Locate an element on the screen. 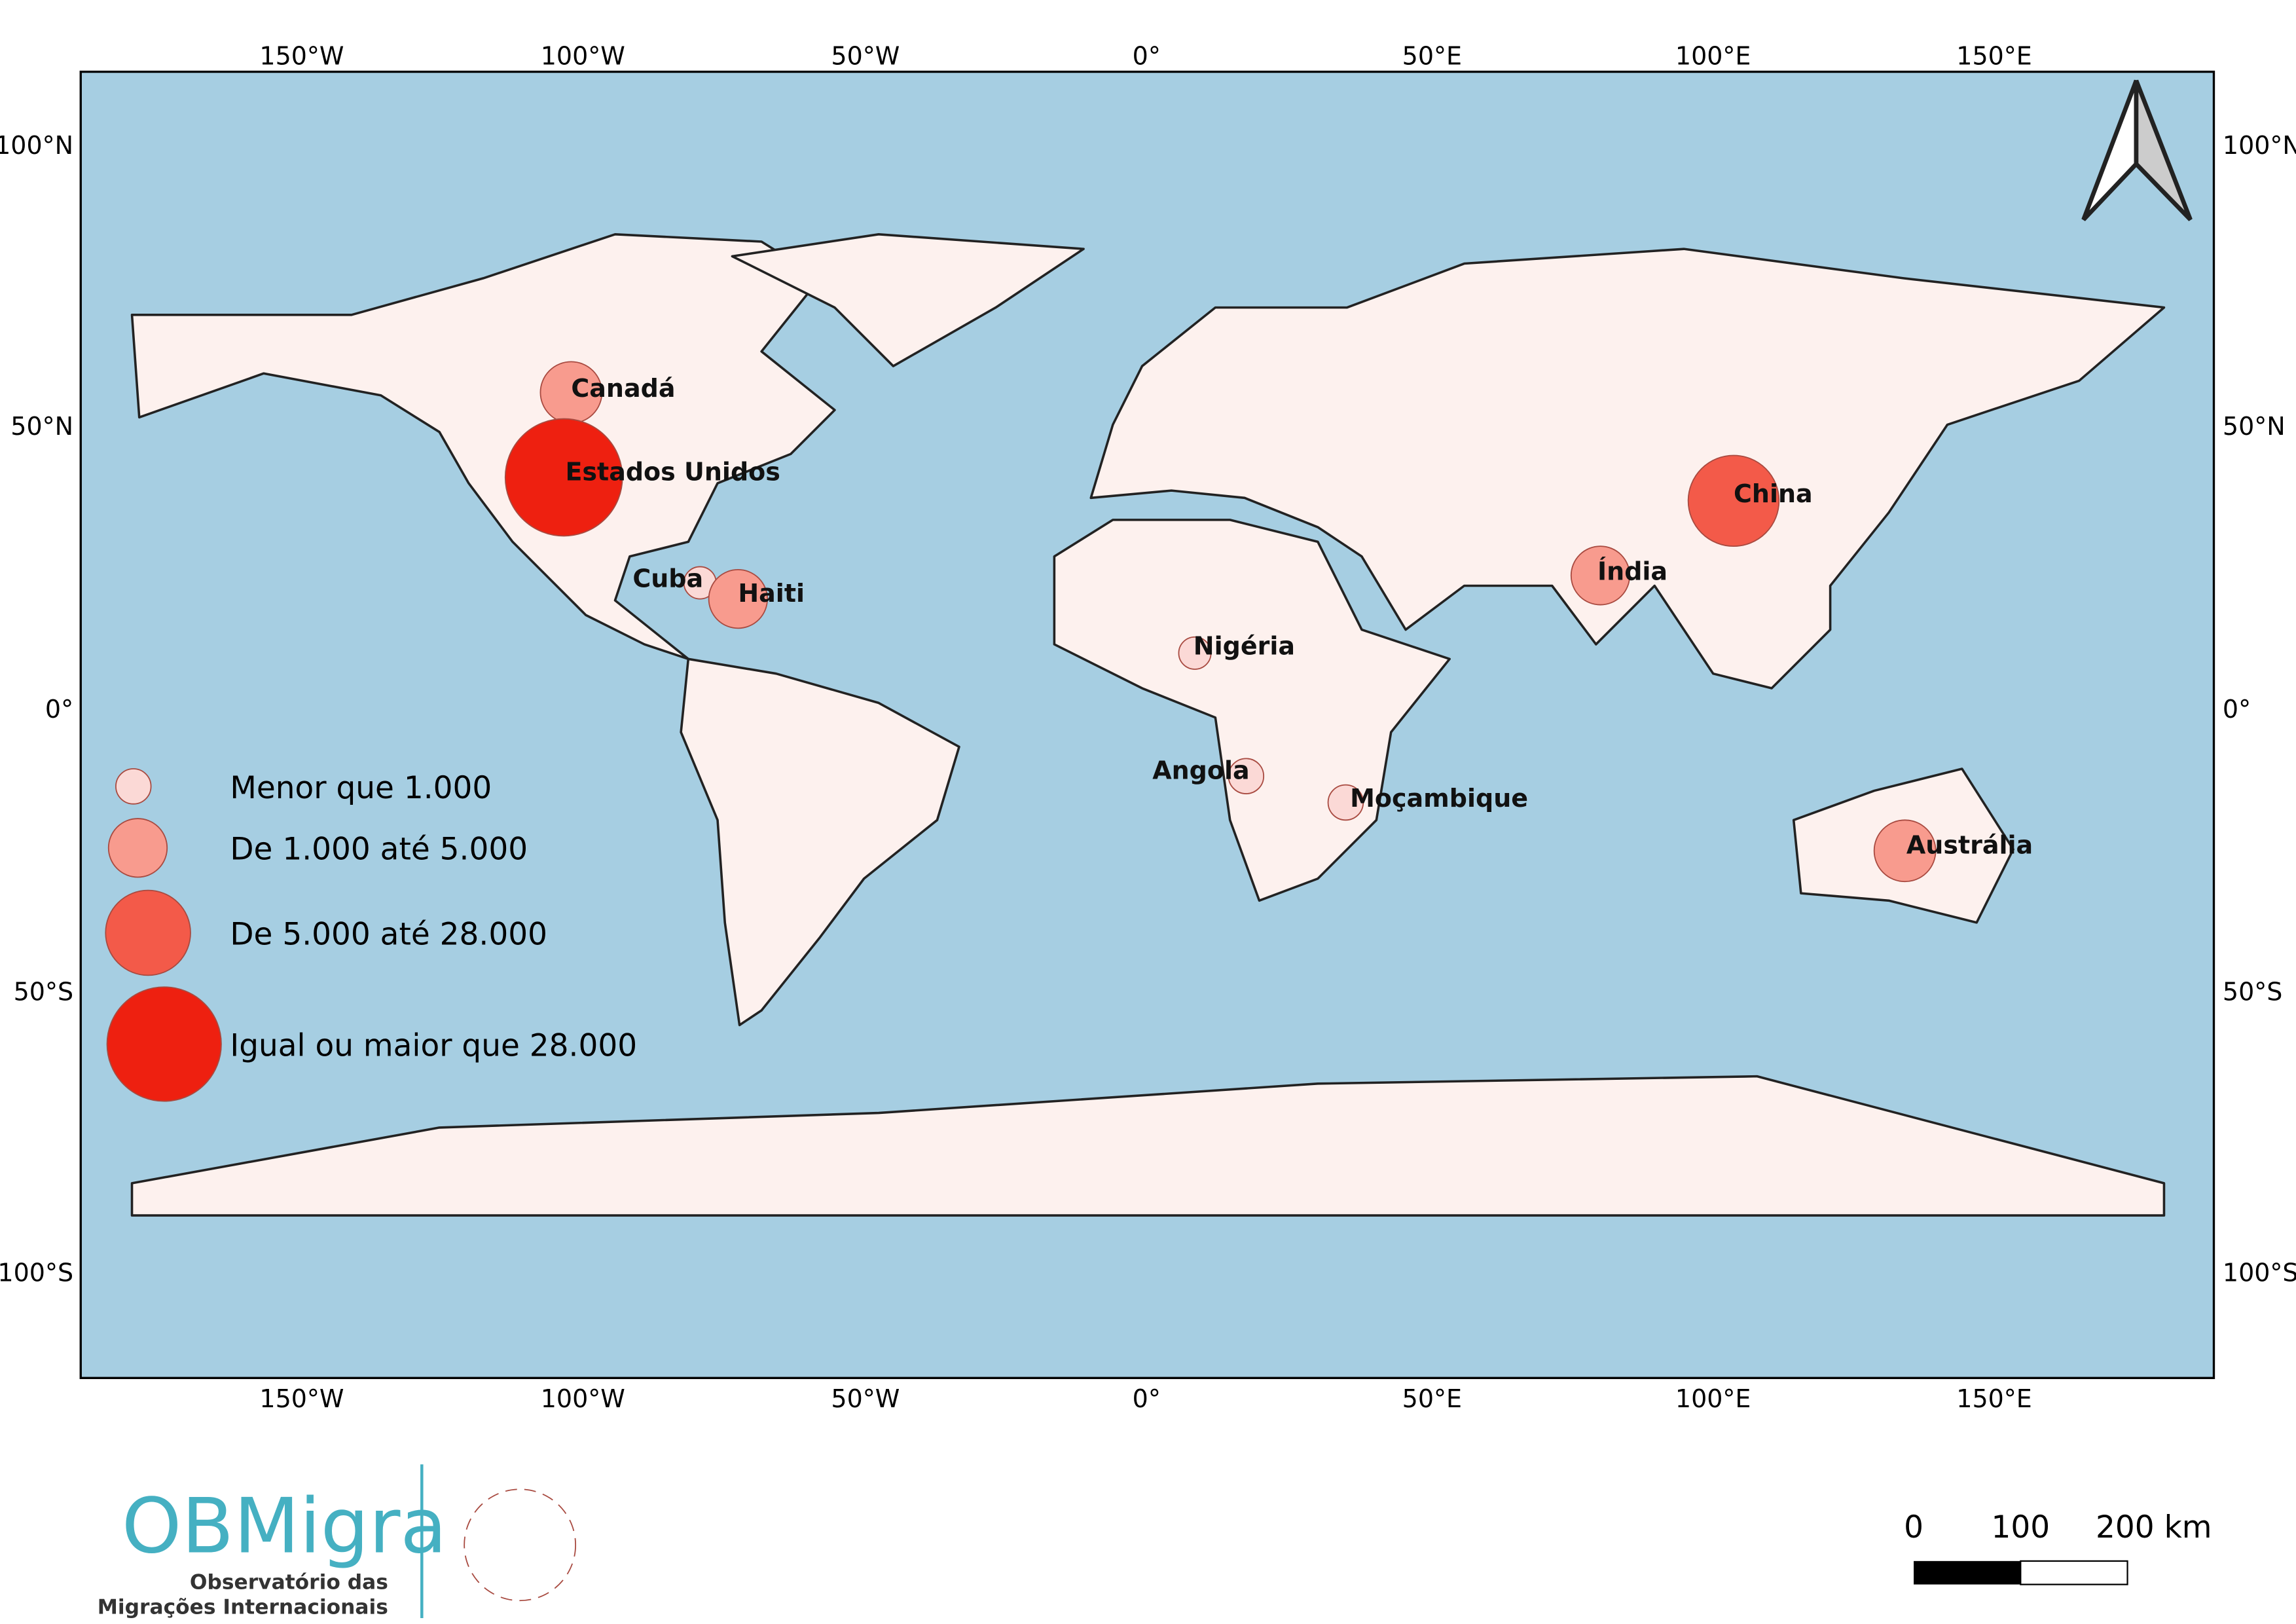  country-label: Índia is located at coordinates (1632, 571).